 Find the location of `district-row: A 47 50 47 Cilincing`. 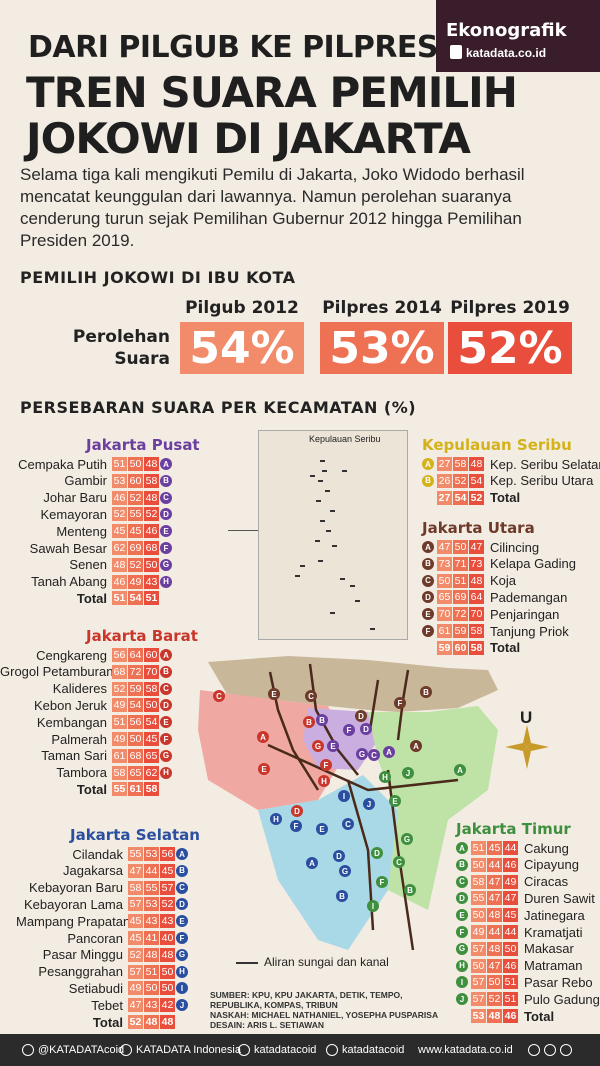

district-row: A 47 50 47 Cilincing is located at coordinates (480, 547).